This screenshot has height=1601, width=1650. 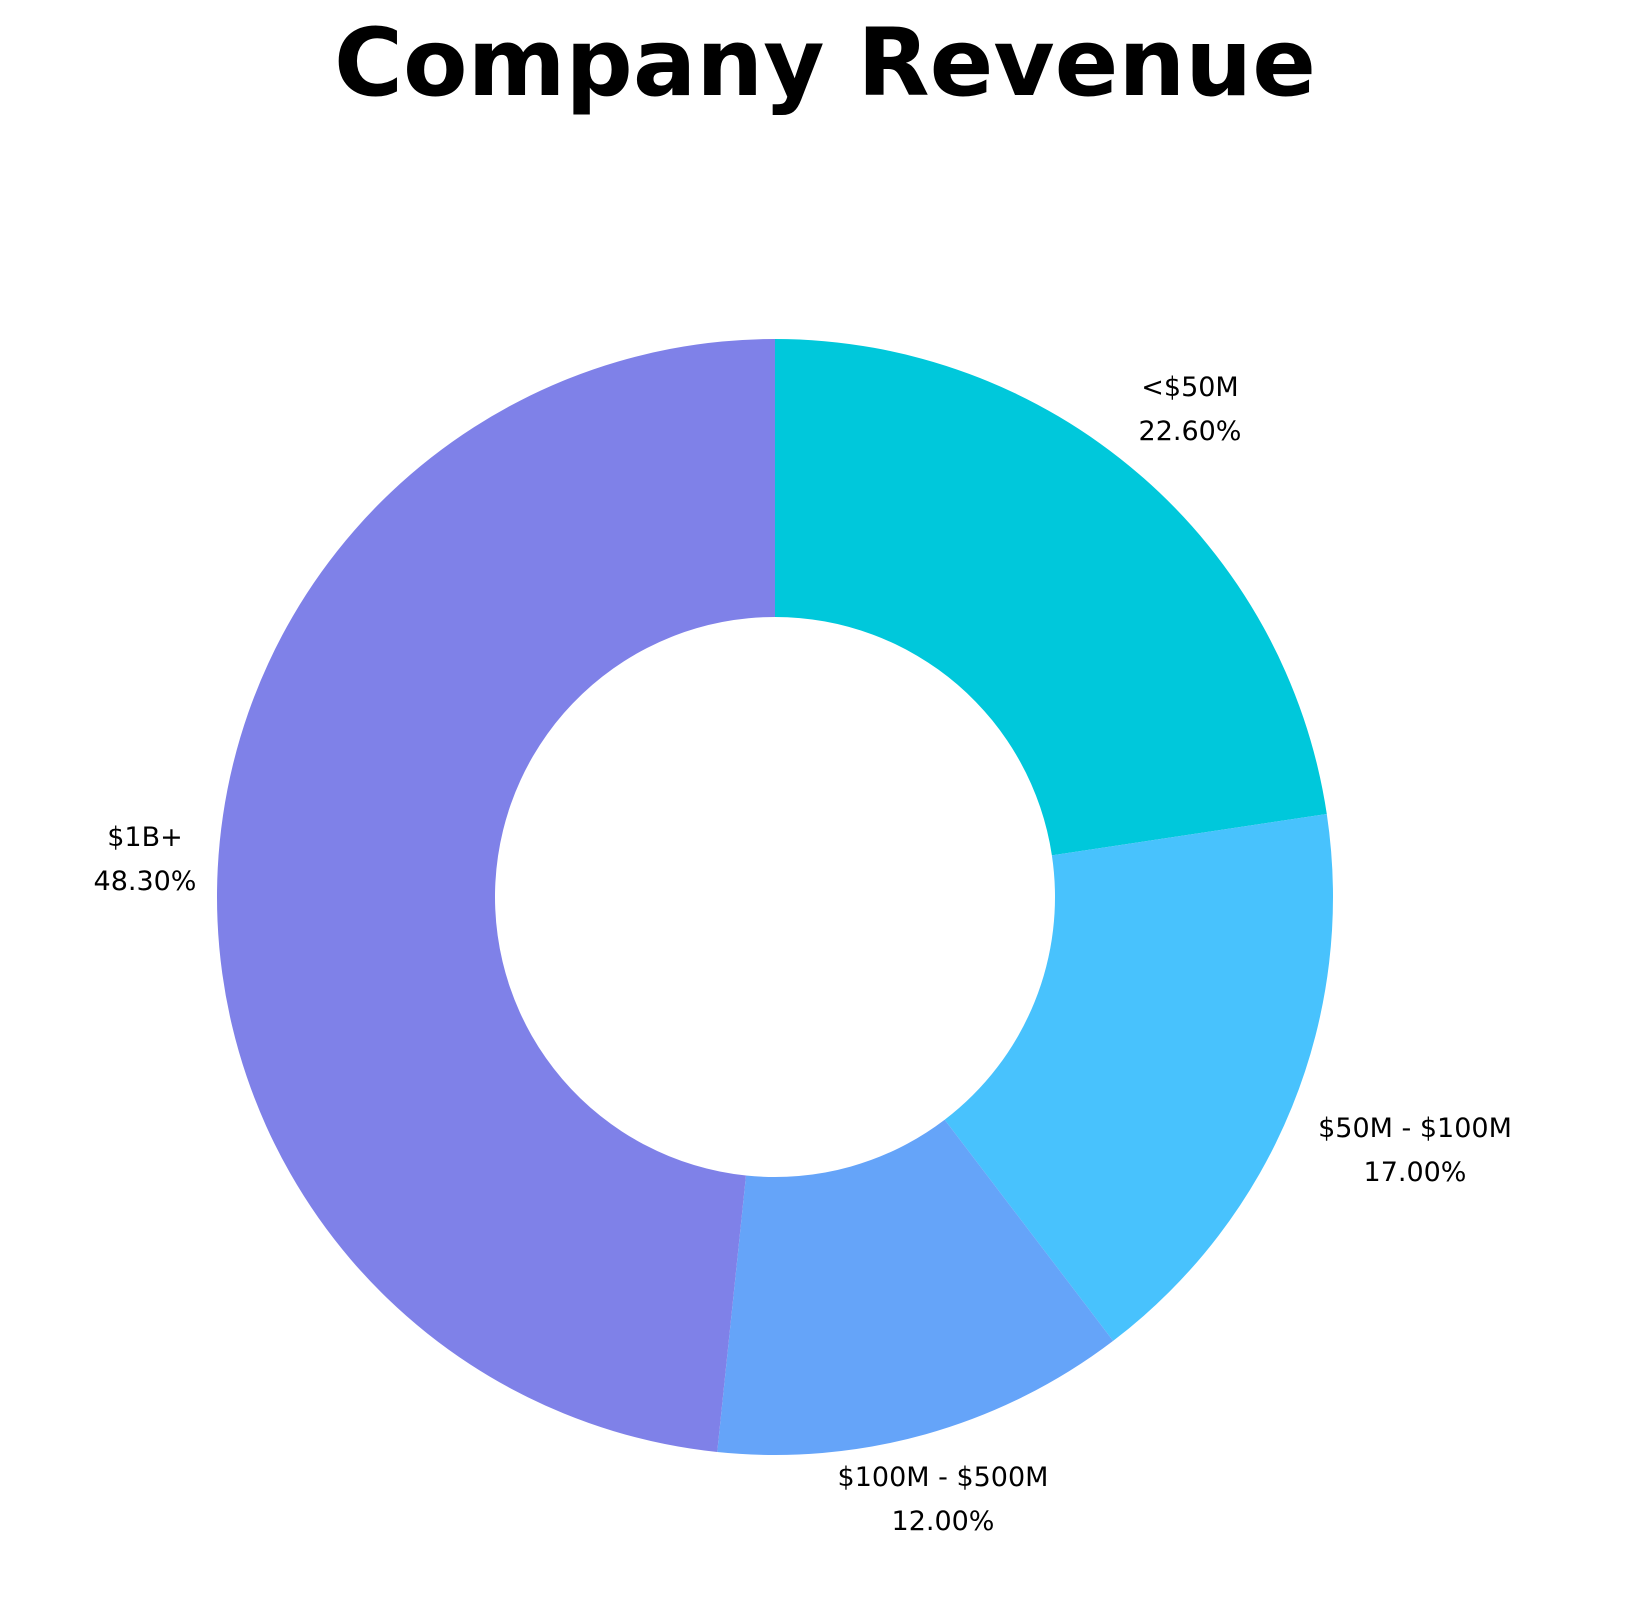 What do you see at coordinates (825, 63) in the screenshot?
I see `chart-title: Company Revenue` at bounding box center [825, 63].